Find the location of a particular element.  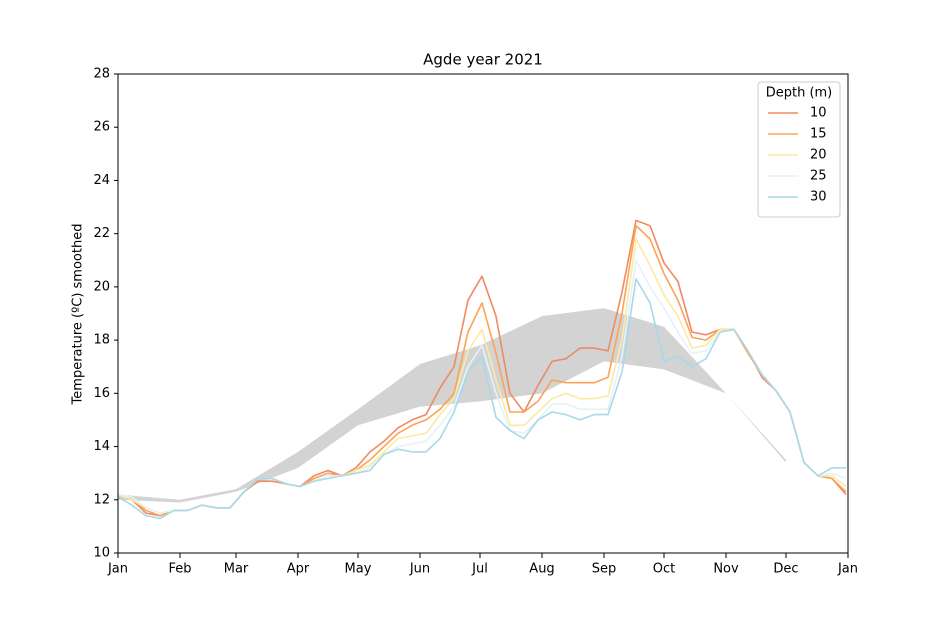

legend-label: 10 is located at coordinates (818, 113).